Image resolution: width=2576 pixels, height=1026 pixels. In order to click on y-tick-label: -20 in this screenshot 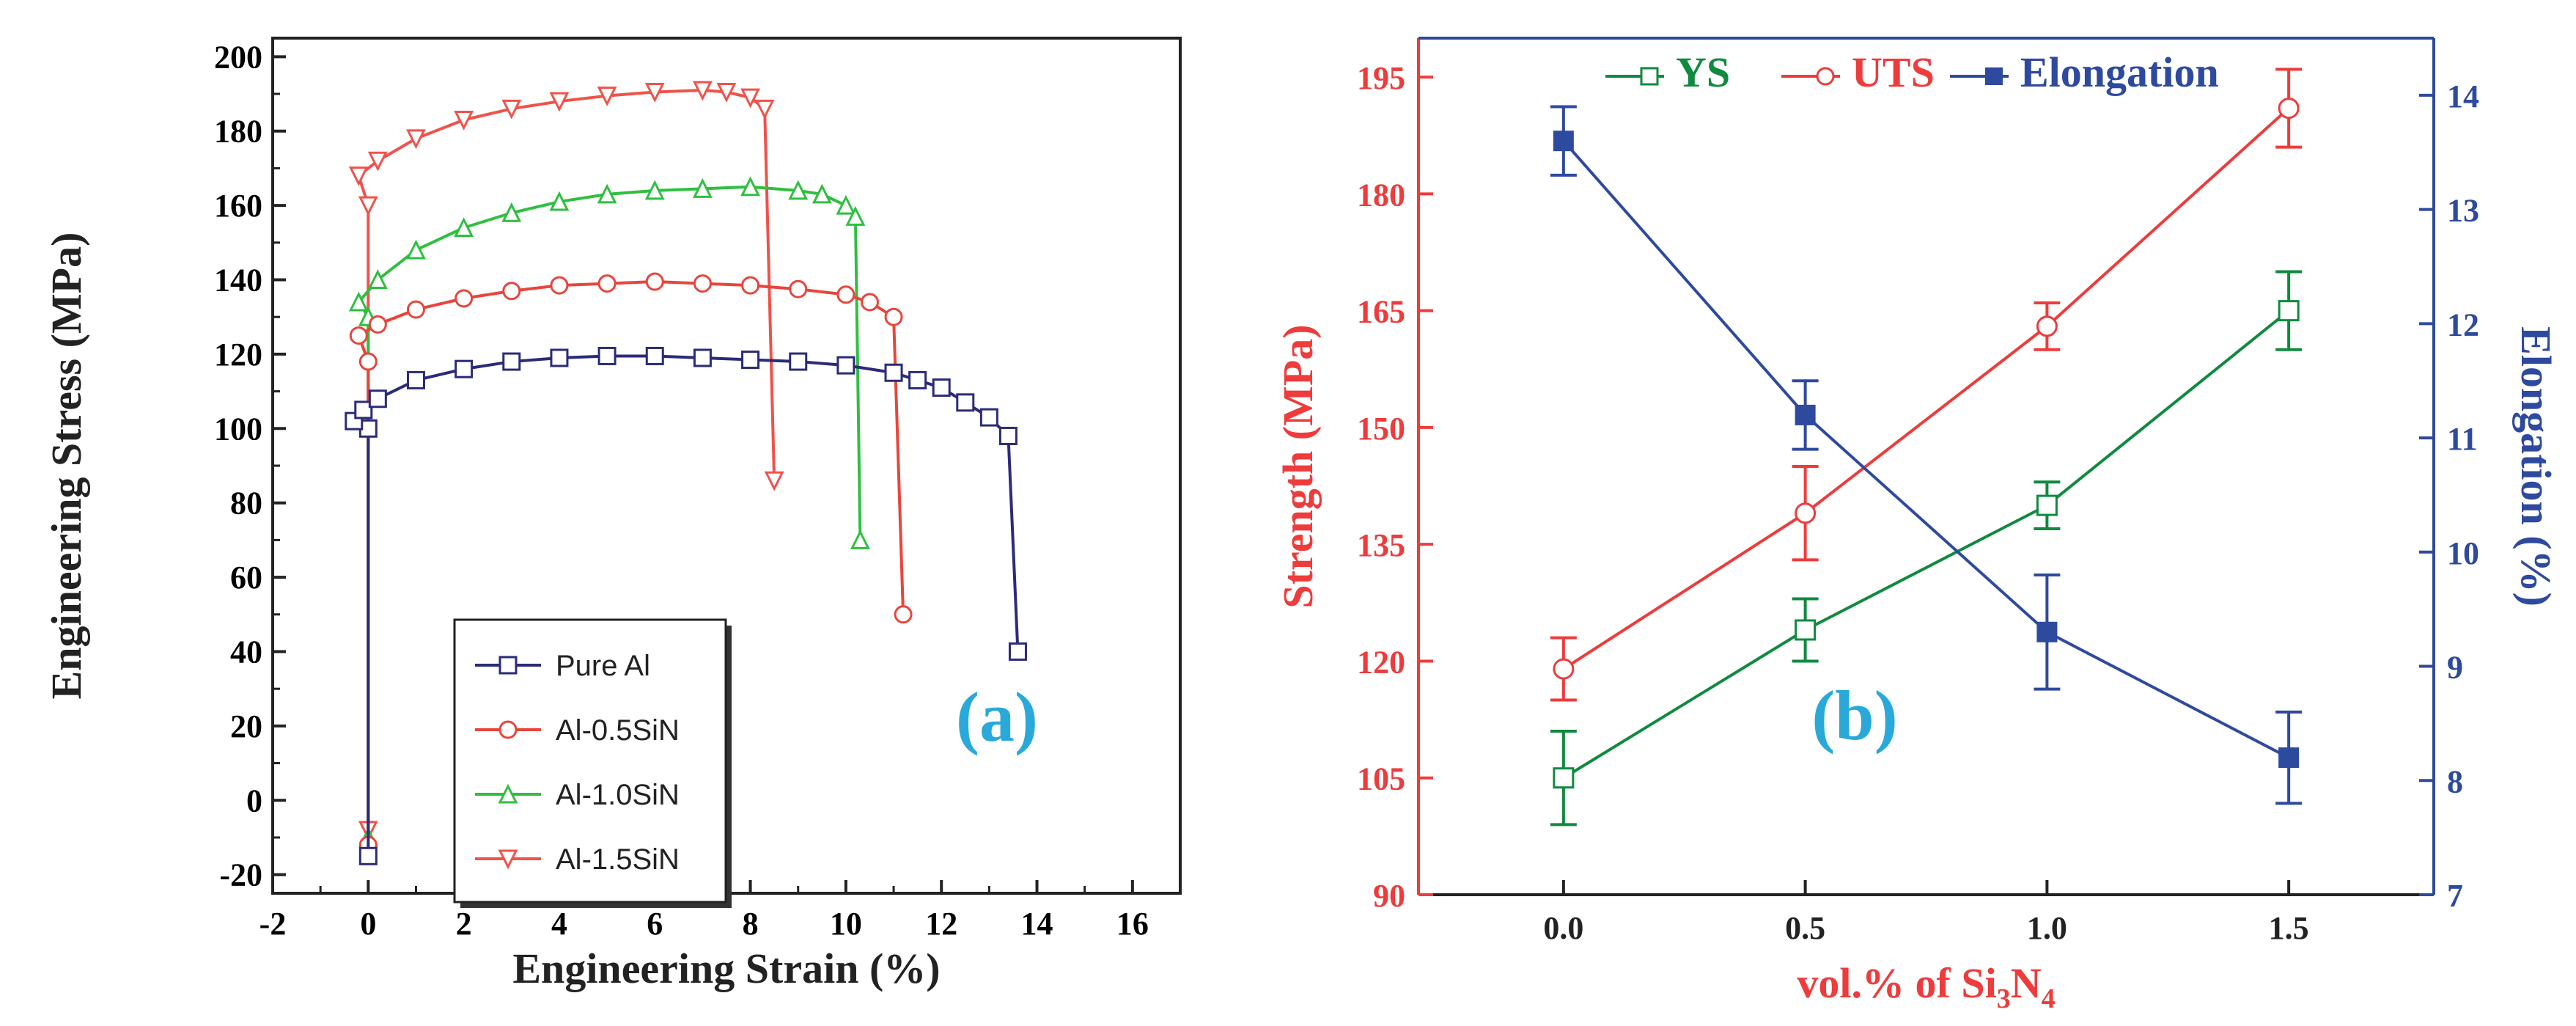, I will do `click(240, 875)`.